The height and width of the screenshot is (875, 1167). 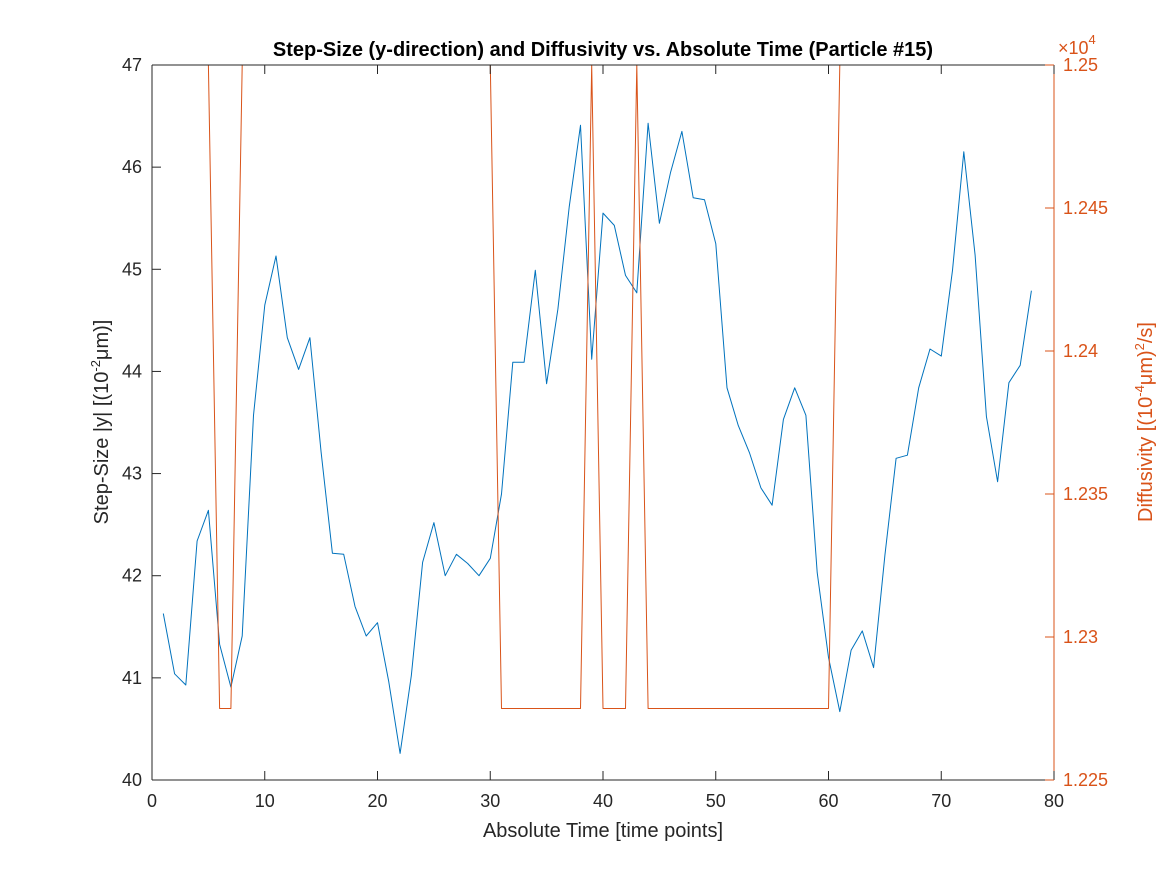 What do you see at coordinates (941, 801) in the screenshot?
I see `x-tick-label: 70` at bounding box center [941, 801].